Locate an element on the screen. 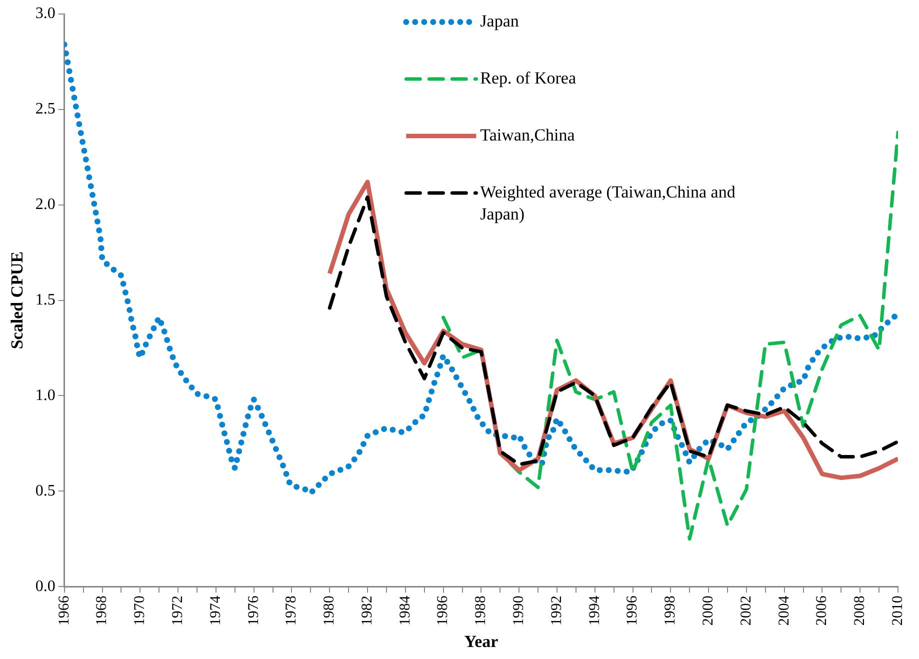  x-tick-label: 1988 is located at coordinates (481, 611).